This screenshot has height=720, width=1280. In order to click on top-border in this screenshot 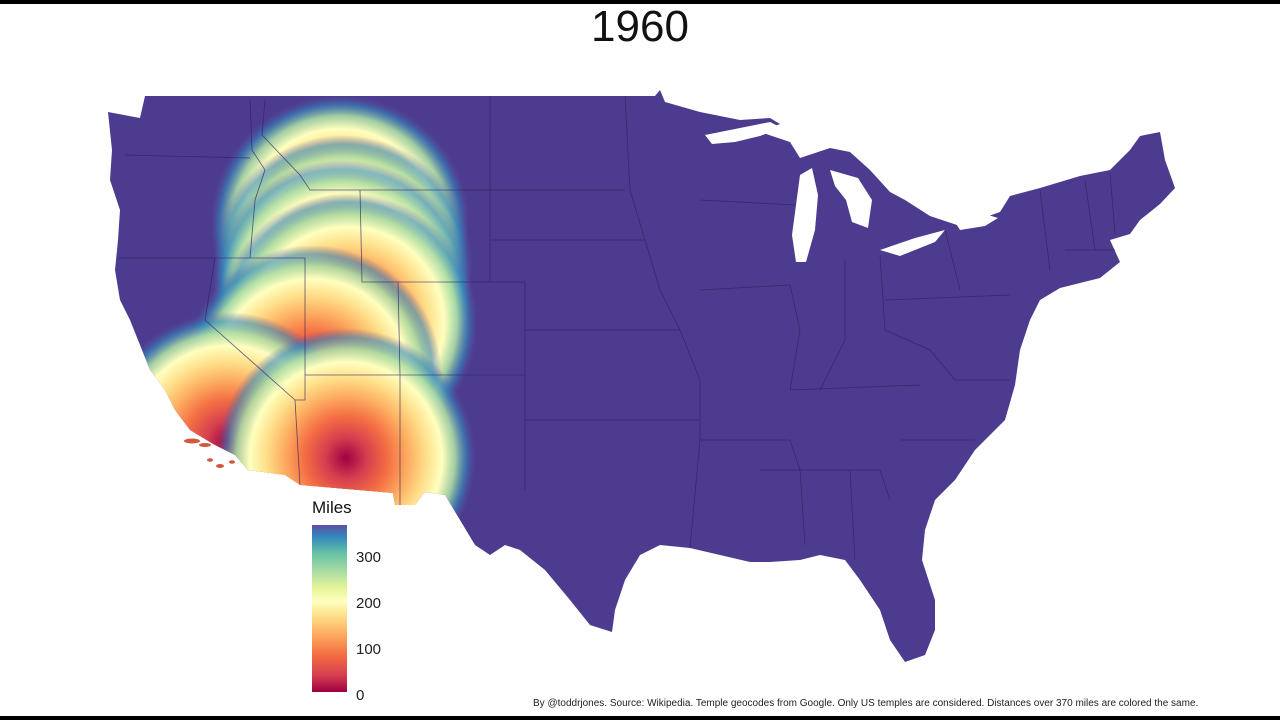, I will do `click(640, 2)`.